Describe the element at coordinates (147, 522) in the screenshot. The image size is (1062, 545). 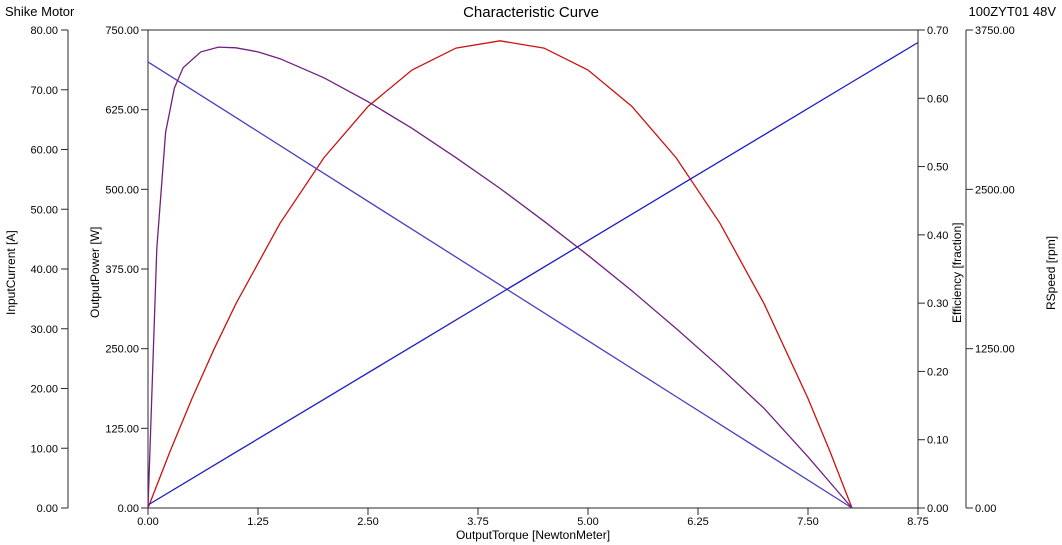
I see `x-tick-label: 0.00` at that location.